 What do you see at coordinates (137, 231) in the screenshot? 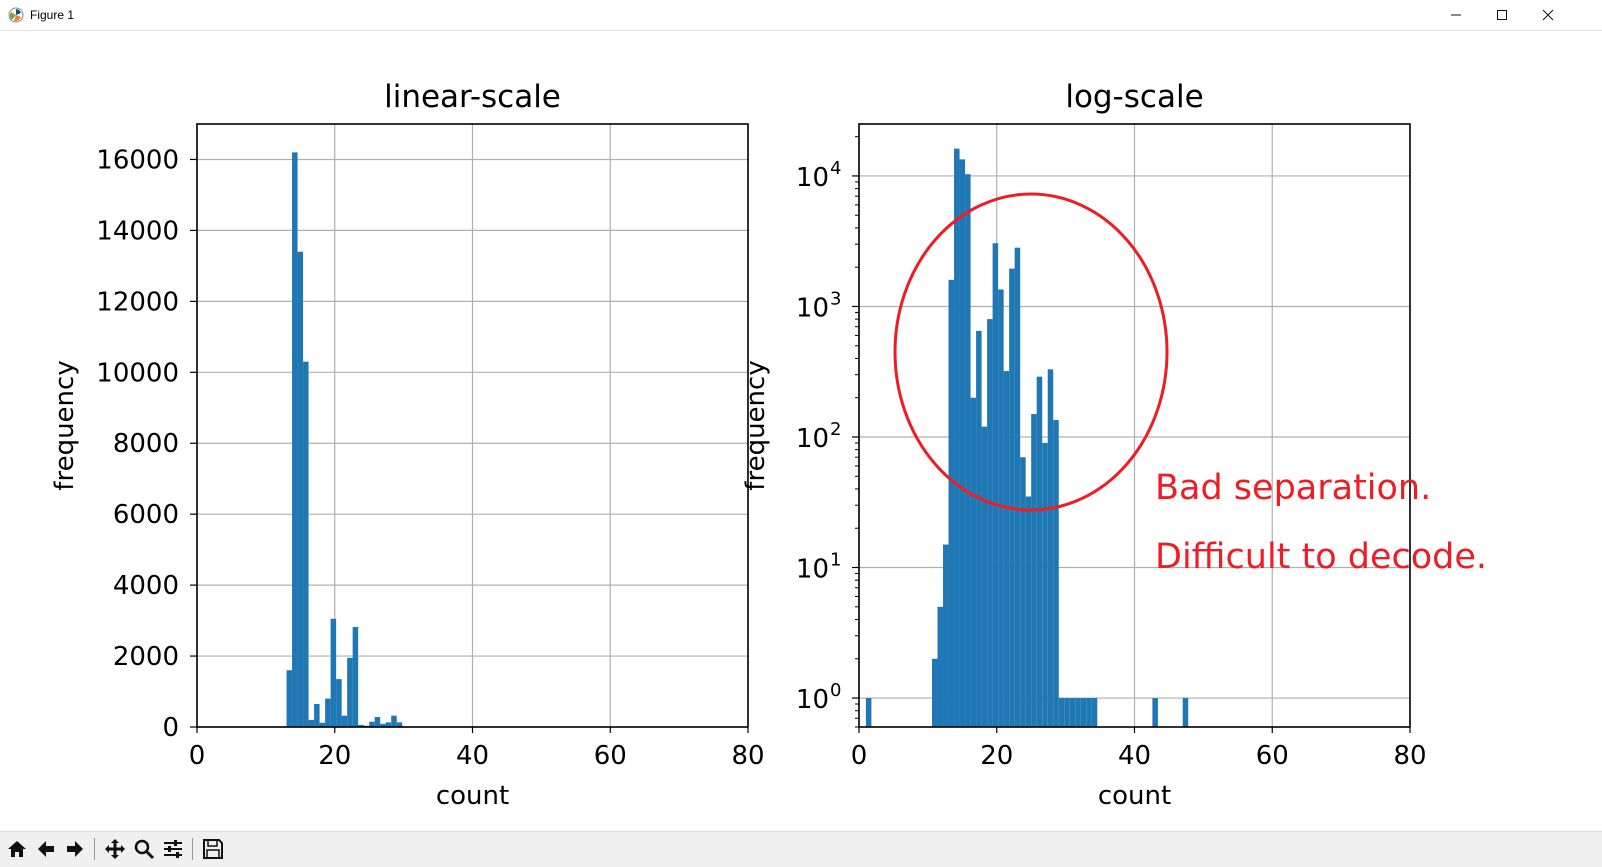
I see `y-tick-label: 14000` at bounding box center [137, 231].